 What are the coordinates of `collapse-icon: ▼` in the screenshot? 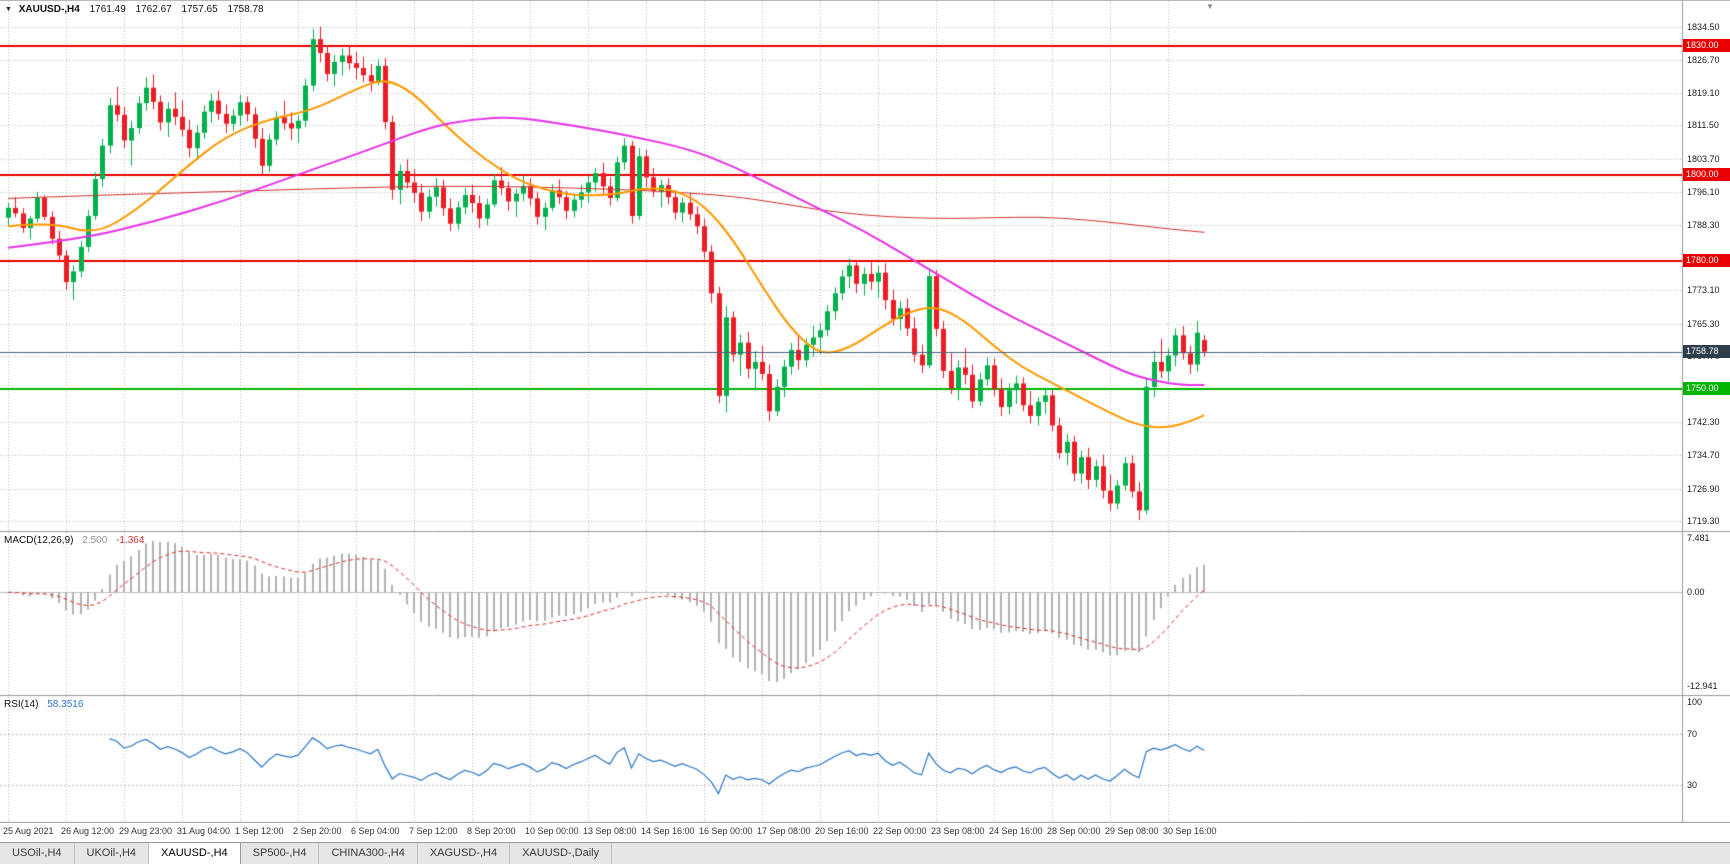 It's located at (8, 9).